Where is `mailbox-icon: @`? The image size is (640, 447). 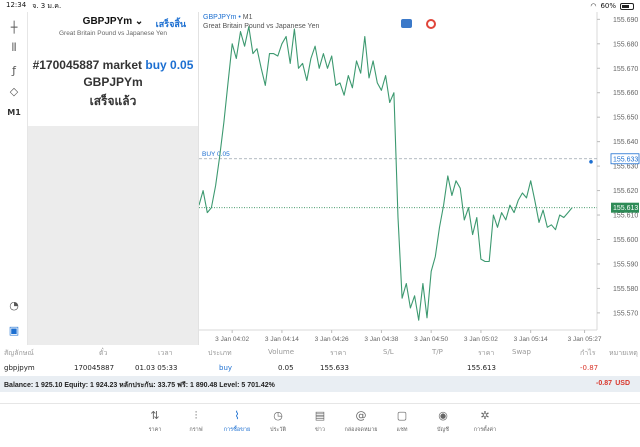 mailbox-icon: @ is located at coordinates (361, 415).